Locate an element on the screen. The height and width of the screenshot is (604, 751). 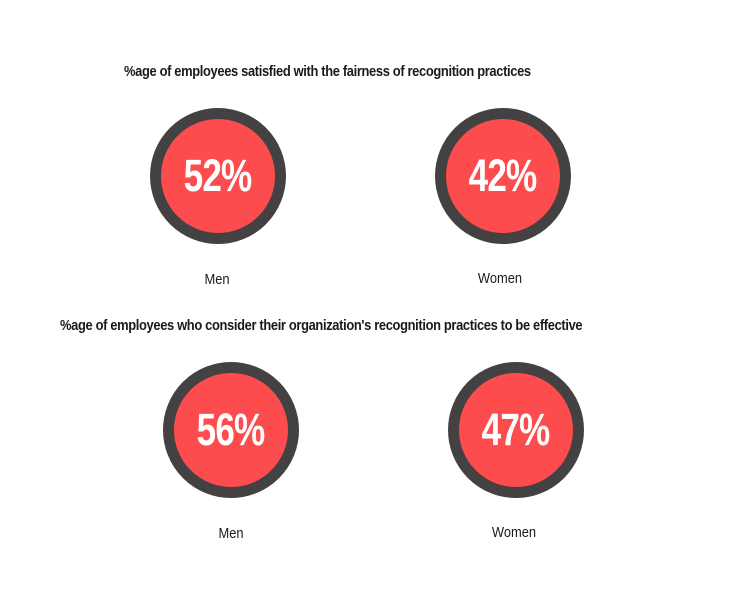
stat-label-men-effective: Men is located at coordinates (231, 533).